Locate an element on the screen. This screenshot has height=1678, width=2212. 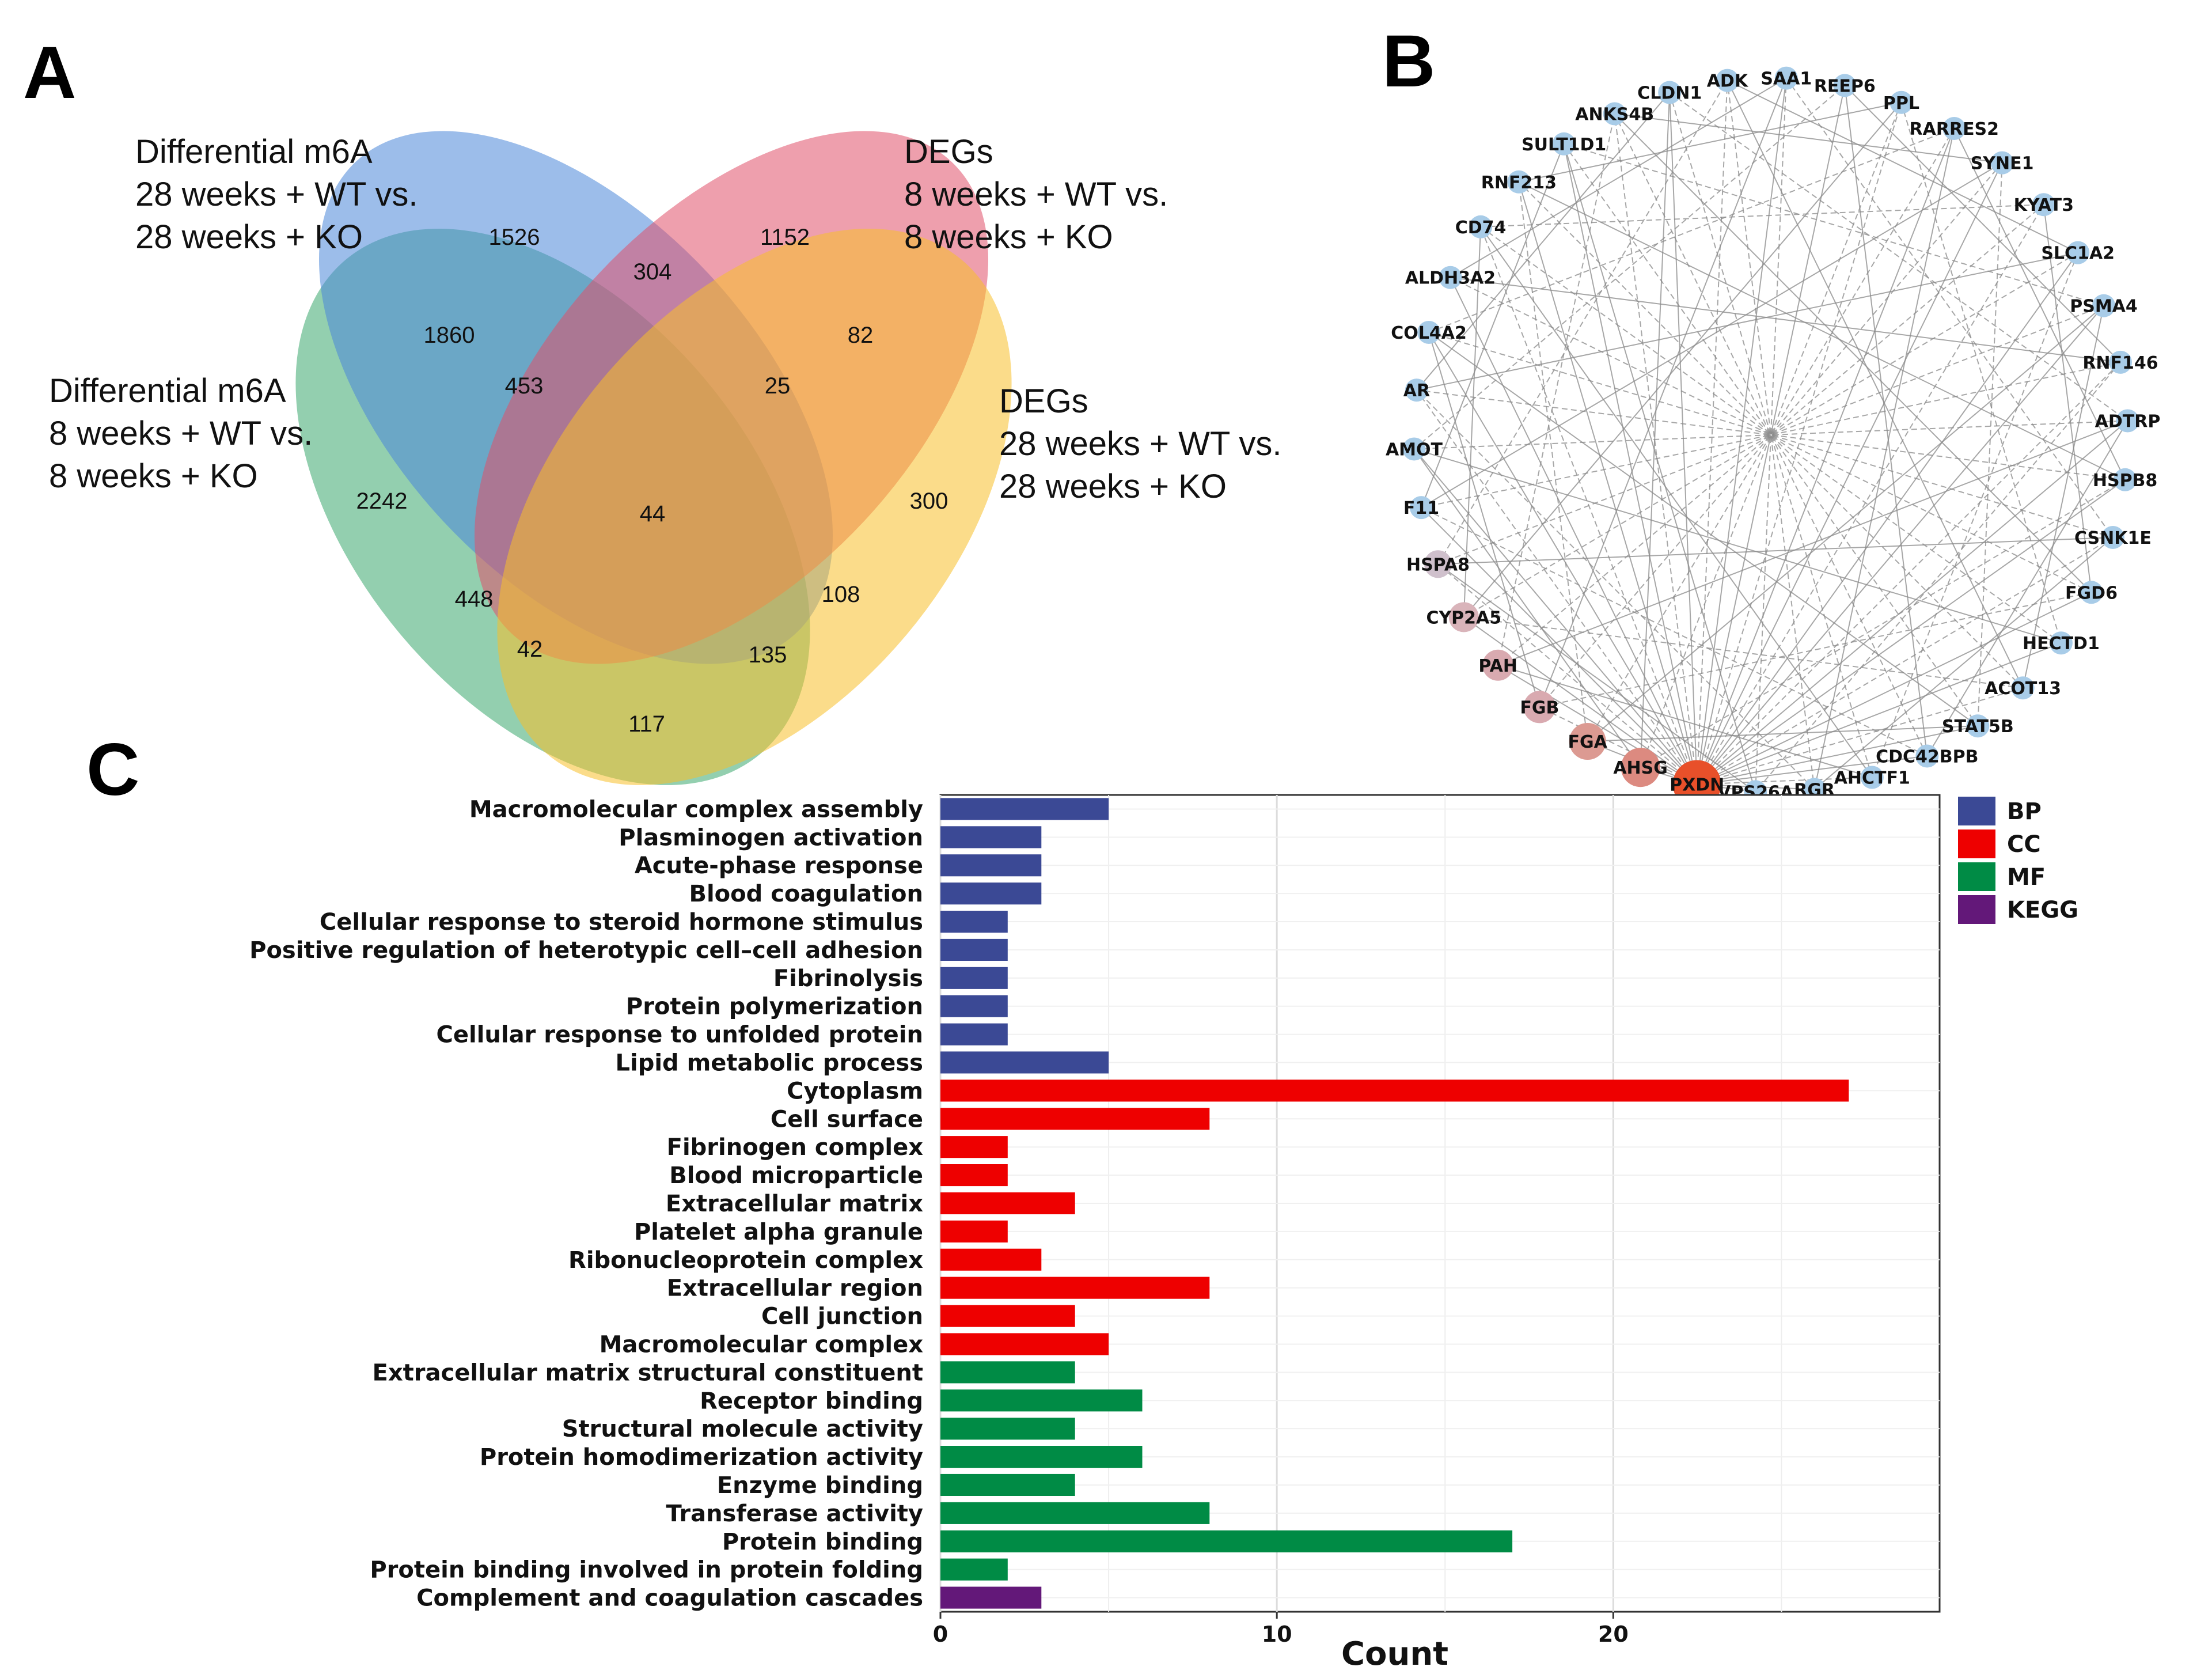
category-label: Receptor binding is located at coordinates (811, 1401).